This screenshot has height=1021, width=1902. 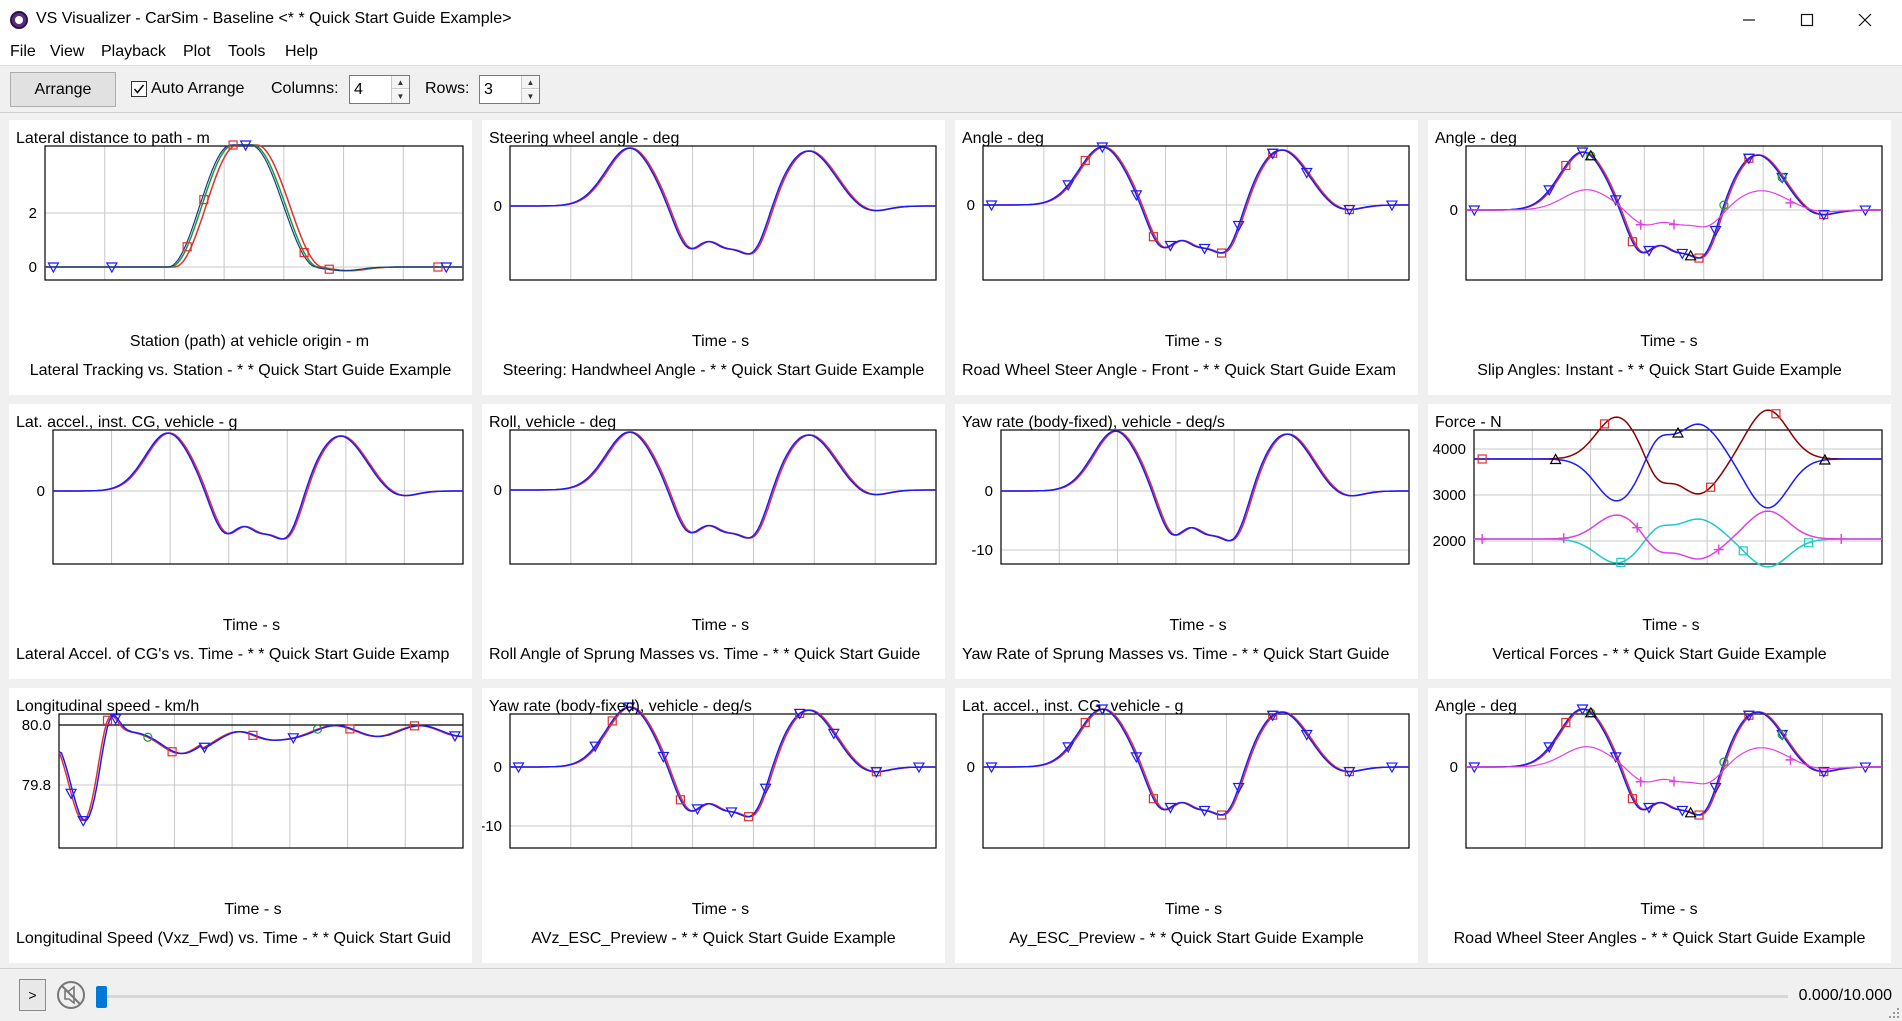 I want to click on arrange-button: Arrange, so click(x=63, y=89).